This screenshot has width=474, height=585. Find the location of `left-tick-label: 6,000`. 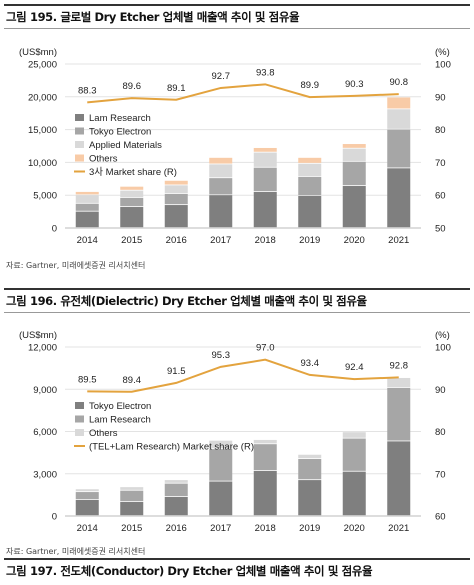

left-tick-label: 6,000 is located at coordinates (45, 432).